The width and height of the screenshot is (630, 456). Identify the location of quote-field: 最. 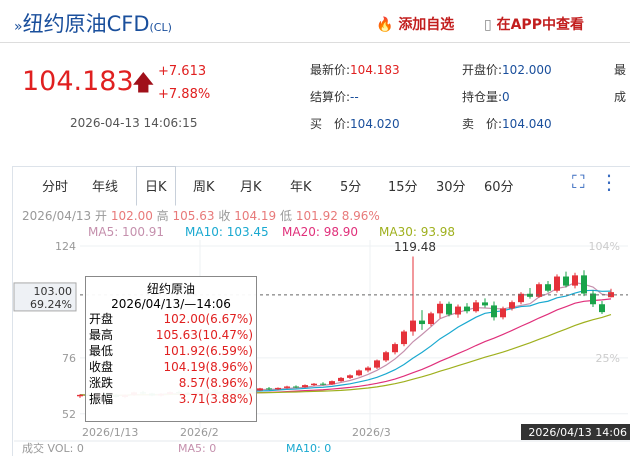
(620, 69).